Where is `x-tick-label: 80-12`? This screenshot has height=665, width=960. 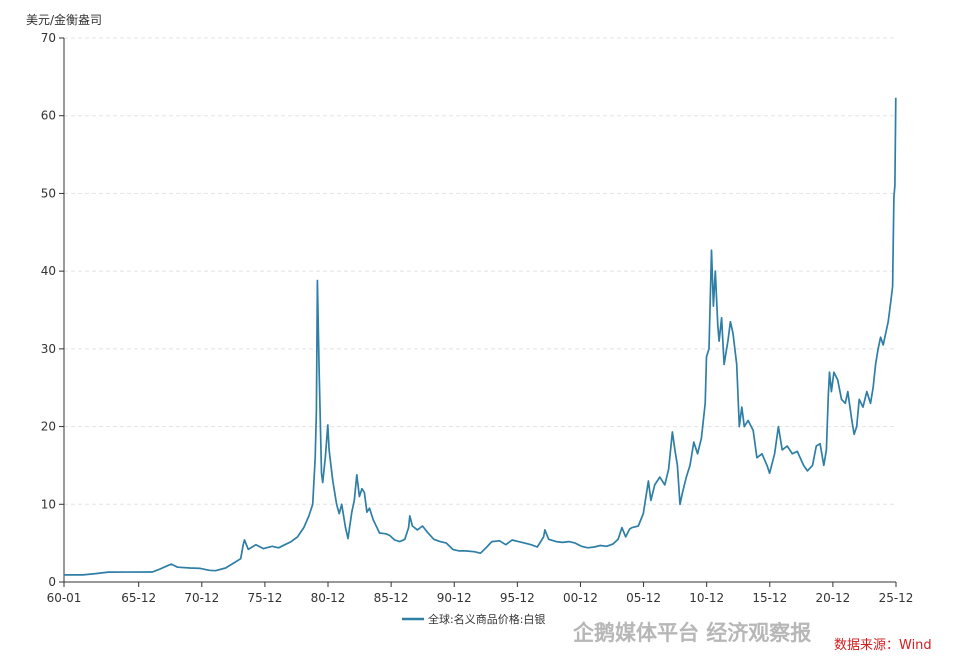 x-tick-label: 80-12 is located at coordinates (328, 598).